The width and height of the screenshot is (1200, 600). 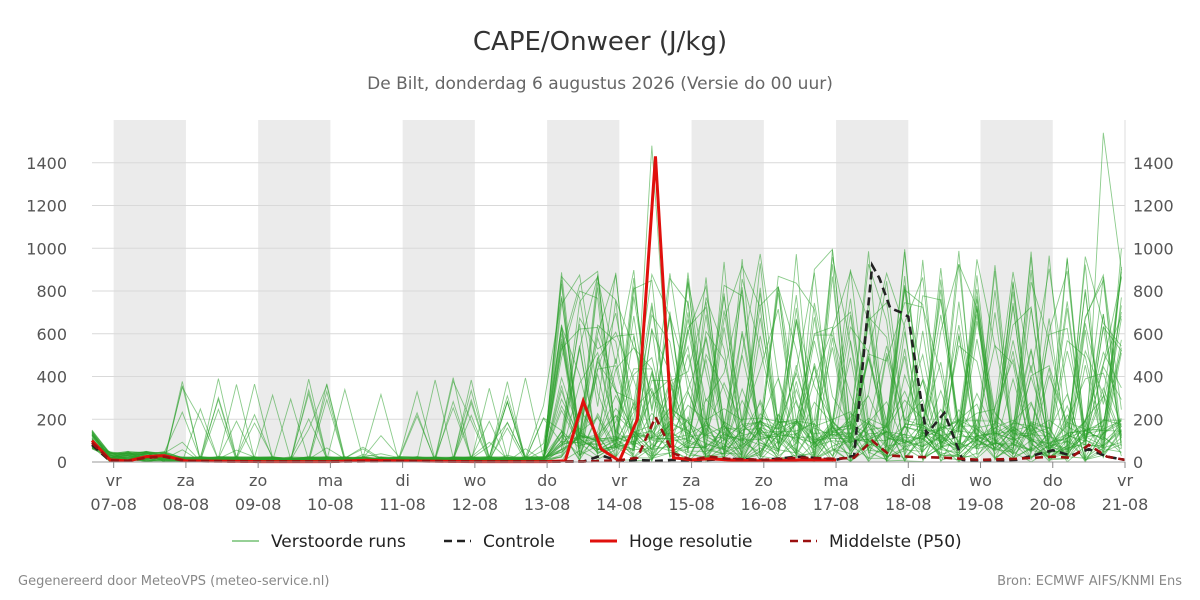 What do you see at coordinates (608, 438) in the screenshot?
I see `series-line-middelste-p50-` at bounding box center [608, 438].